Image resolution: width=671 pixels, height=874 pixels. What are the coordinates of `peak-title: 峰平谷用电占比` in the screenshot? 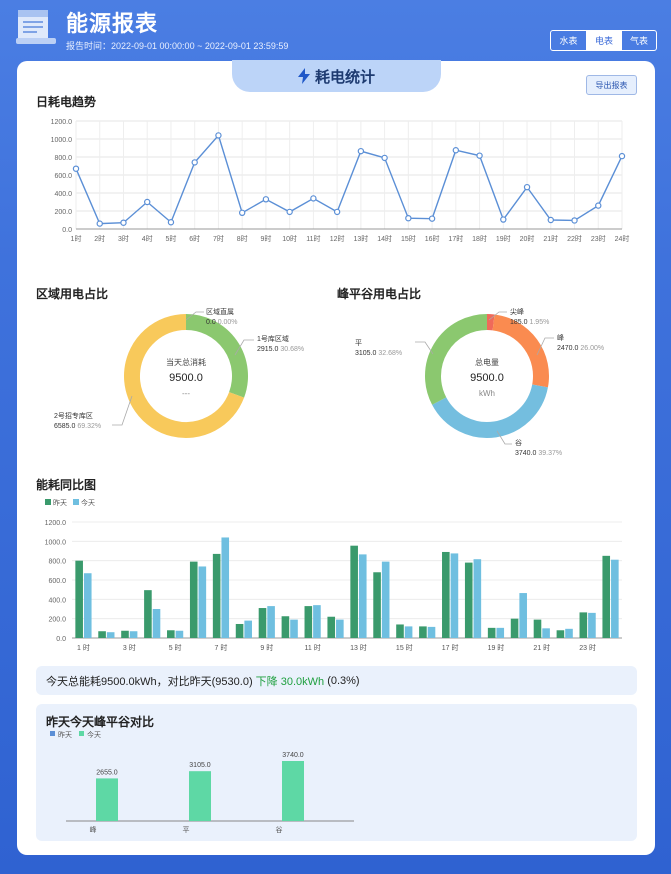 It's located at (379, 294).